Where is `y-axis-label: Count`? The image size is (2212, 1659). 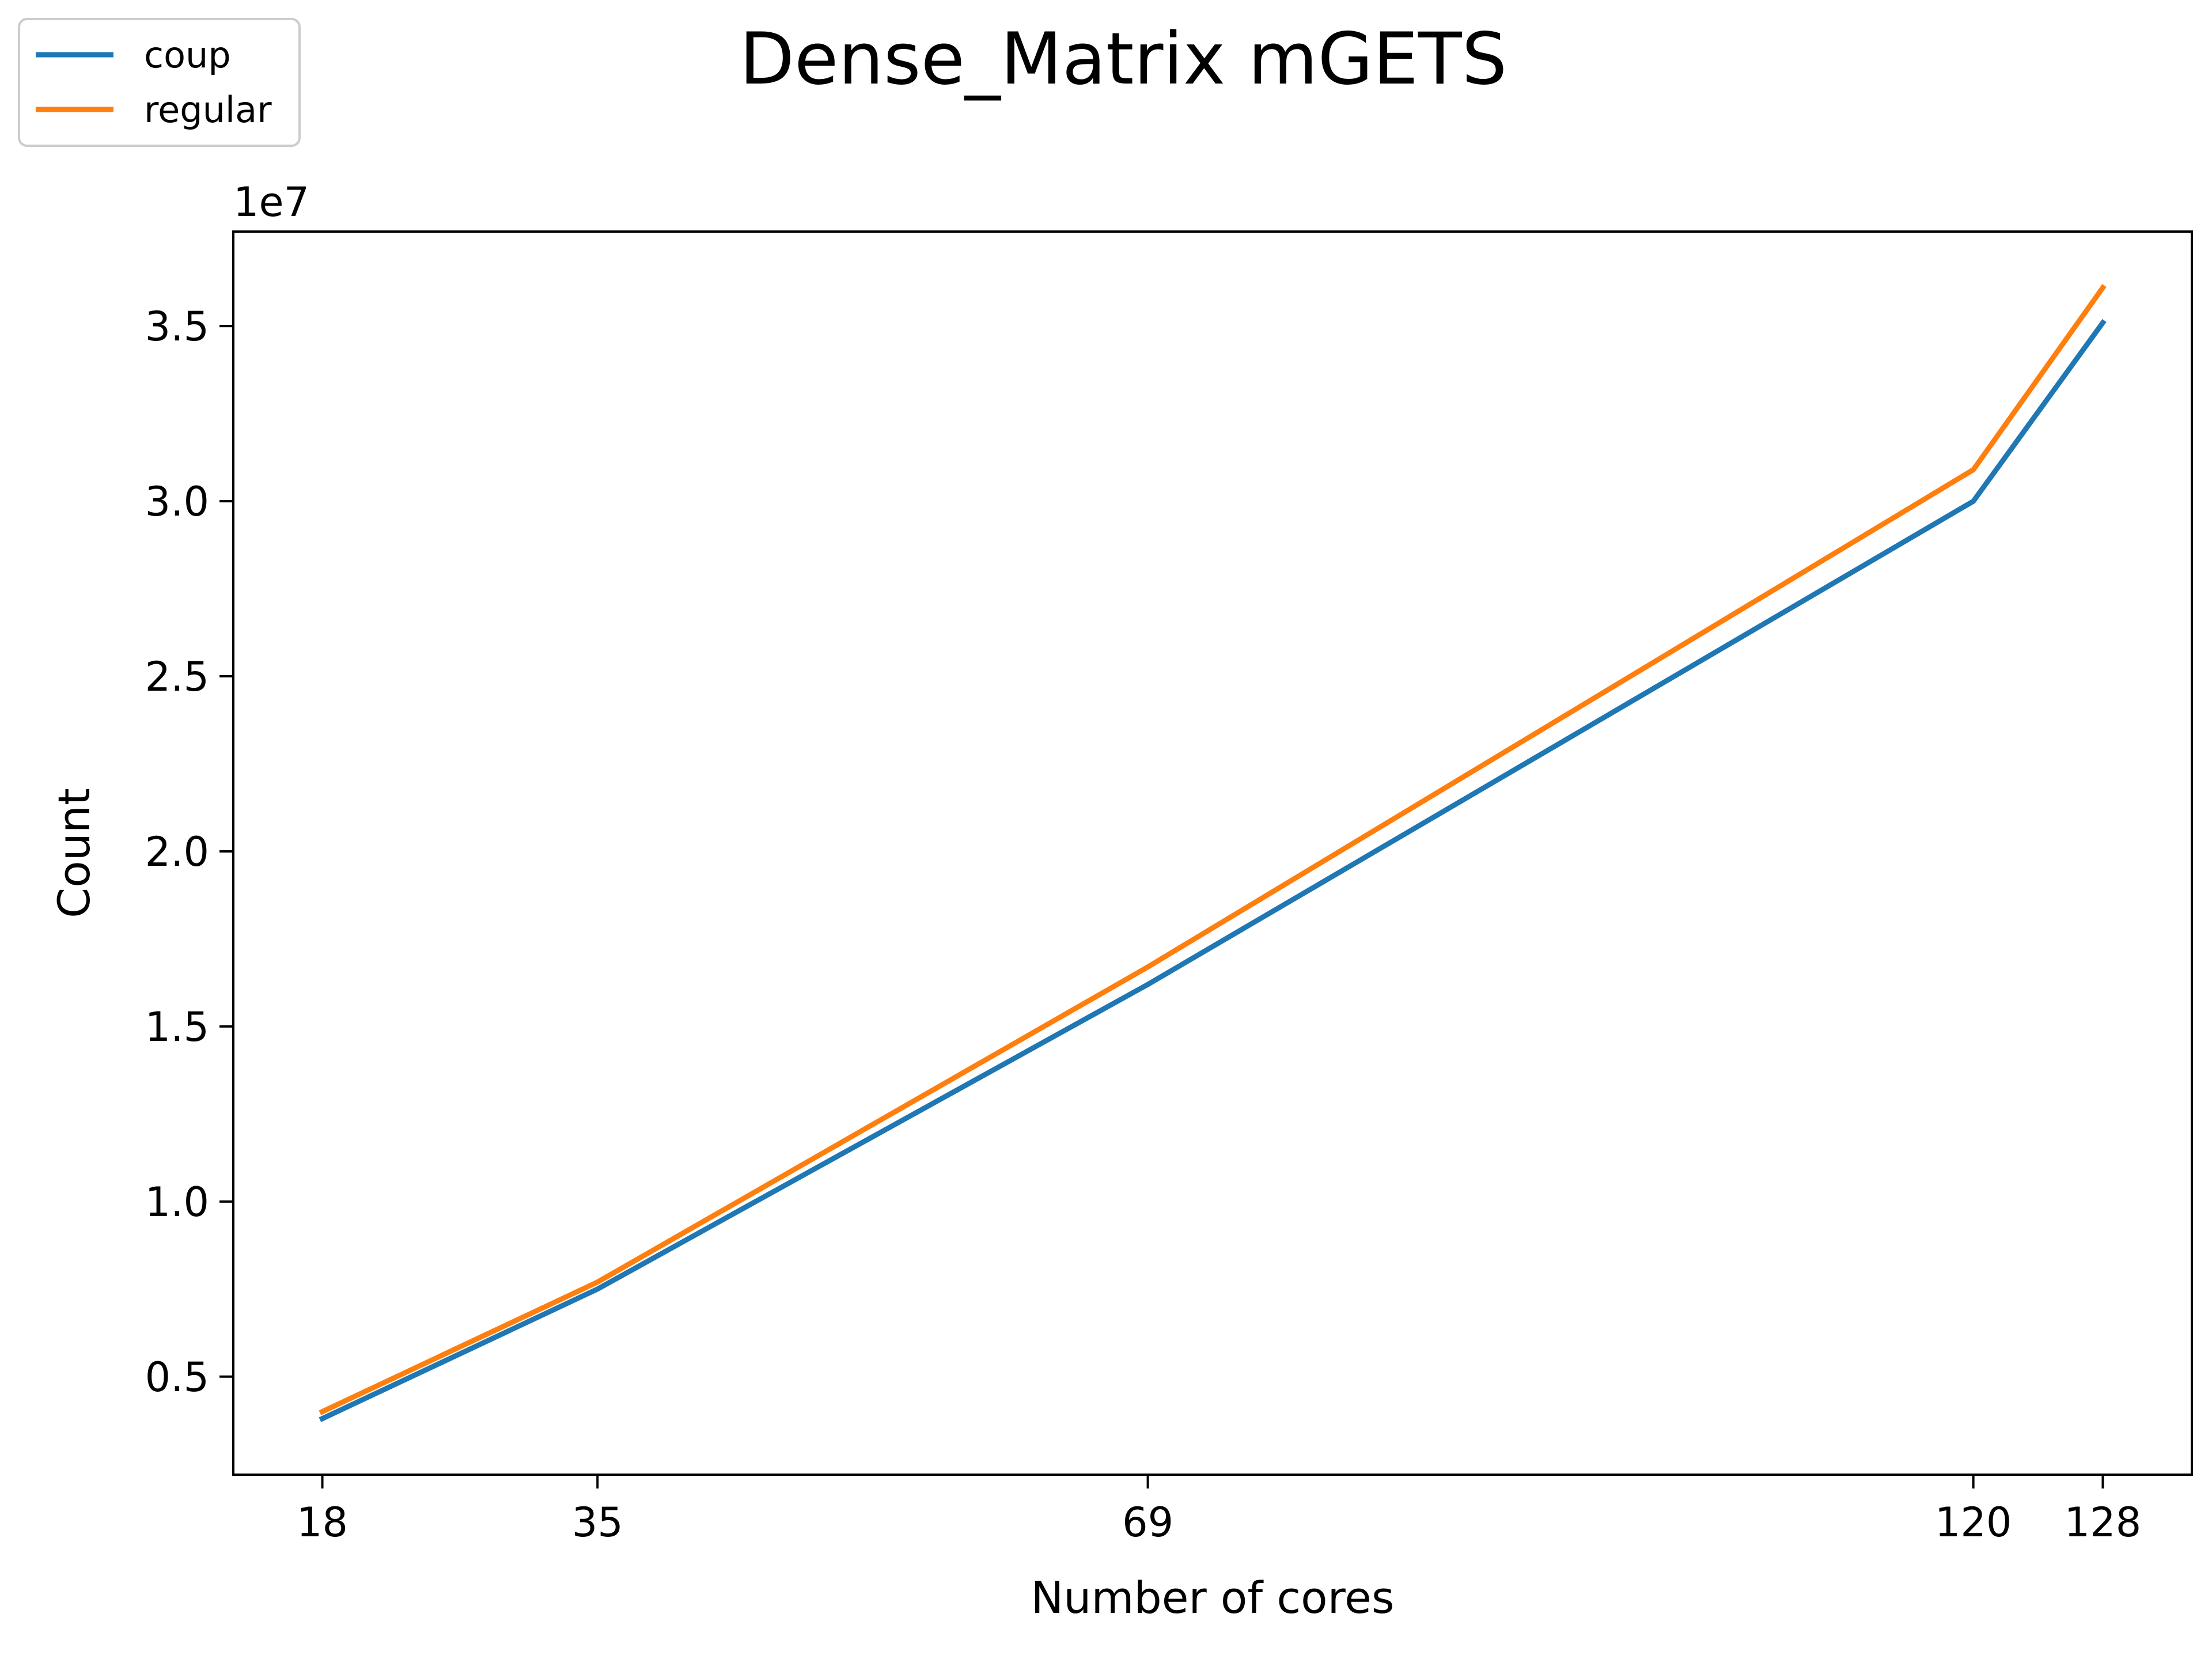 y-axis-label: Count is located at coordinates (74, 853).